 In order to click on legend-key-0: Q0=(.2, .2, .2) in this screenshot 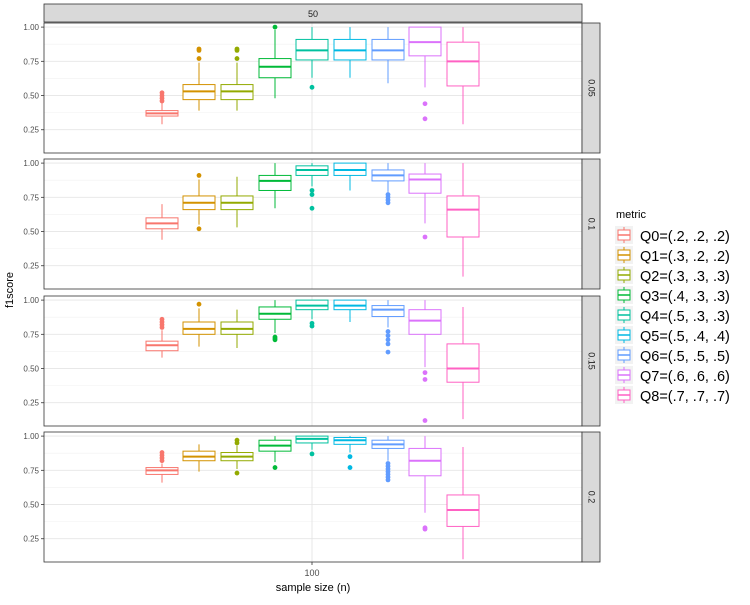, I will do `click(672, 235)`.